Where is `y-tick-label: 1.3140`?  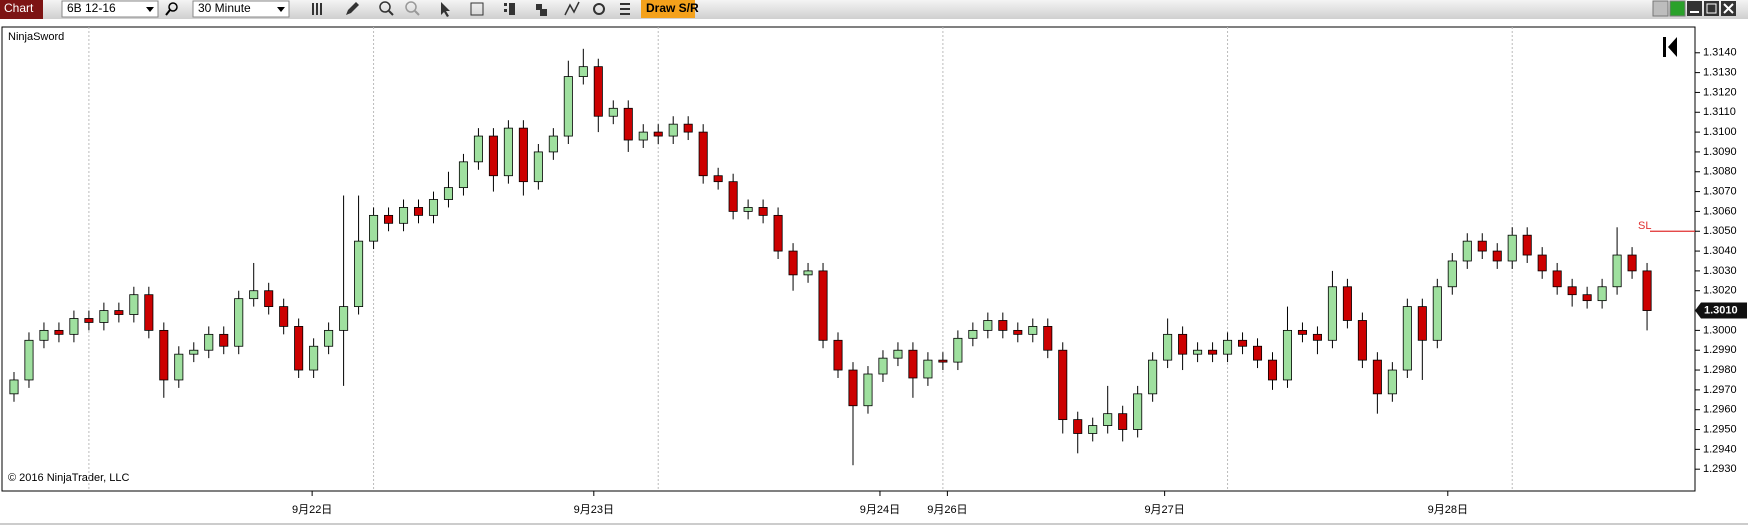
y-tick-label: 1.3140 is located at coordinates (1720, 53).